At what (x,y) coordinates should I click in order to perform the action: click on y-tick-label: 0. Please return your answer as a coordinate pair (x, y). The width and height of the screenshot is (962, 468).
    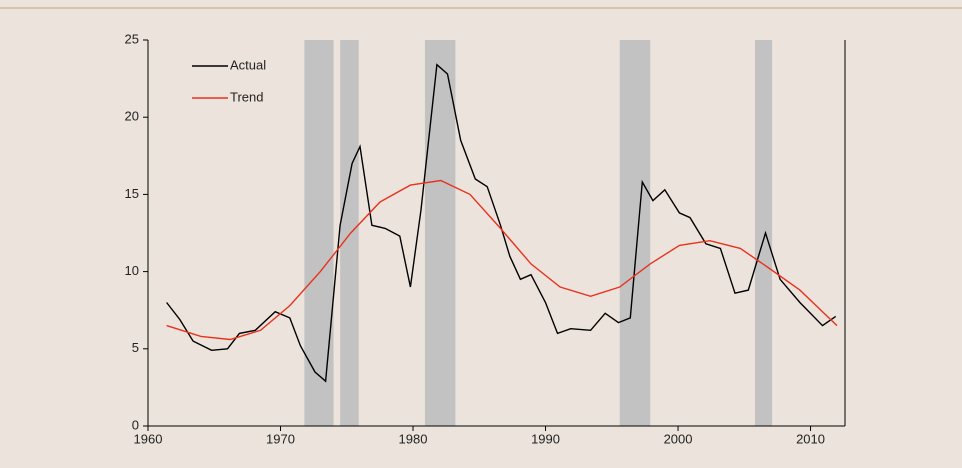
    Looking at the image, I should click on (135, 424).